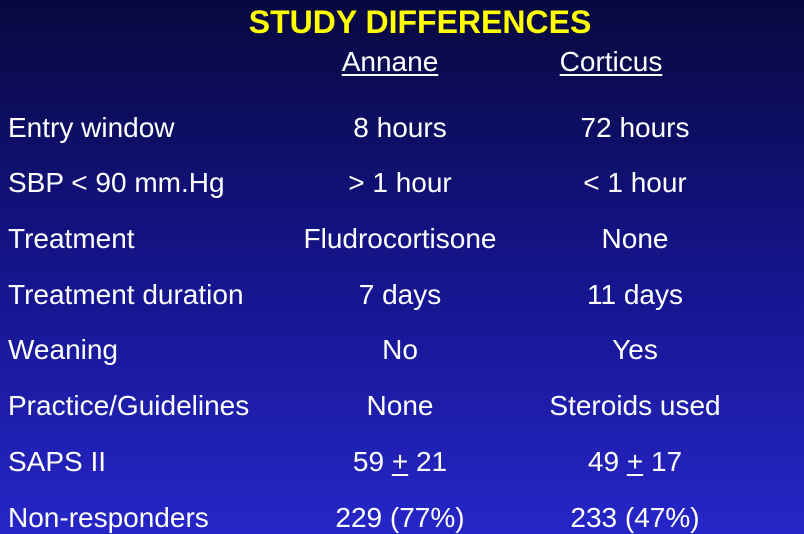 Image resolution: width=804 pixels, height=534 pixels. Describe the element at coordinates (126, 294) in the screenshot. I see `row-label: Treatment duration` at that location.